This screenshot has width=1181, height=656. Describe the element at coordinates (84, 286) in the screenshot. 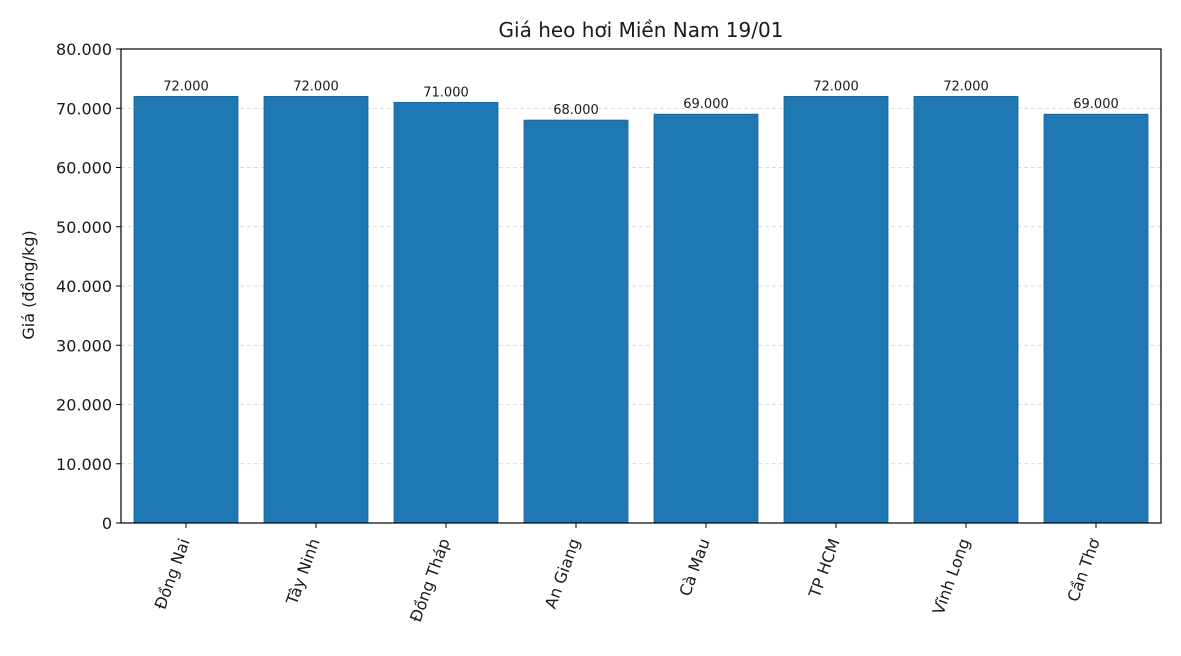

I see `y-tick-label: 40.000` at that location.